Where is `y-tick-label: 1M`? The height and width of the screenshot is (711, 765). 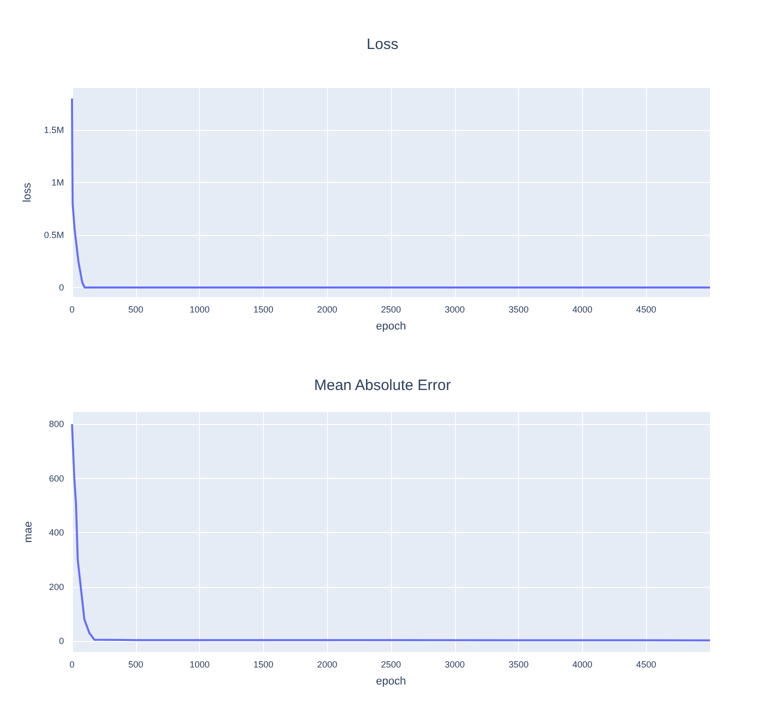
y-tick-label: 1M is located at coordinates (57, 183).